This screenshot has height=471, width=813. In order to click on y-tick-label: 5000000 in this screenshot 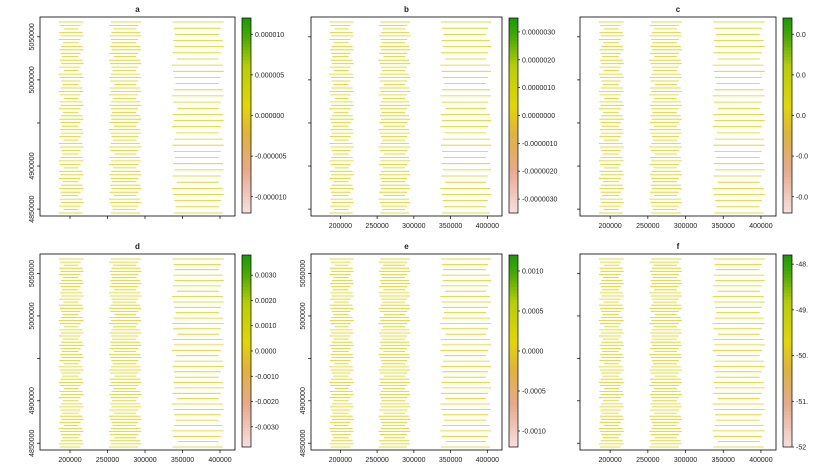, I will do `click(32, 79)`.